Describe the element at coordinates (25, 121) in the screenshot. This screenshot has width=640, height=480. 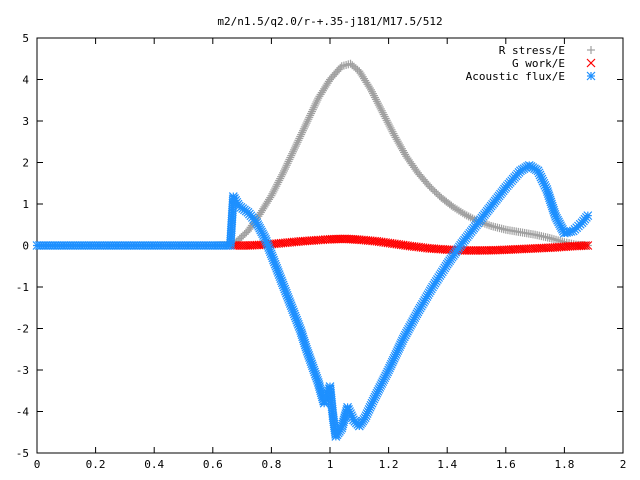
I see `y-tick-label: 3` at that location.